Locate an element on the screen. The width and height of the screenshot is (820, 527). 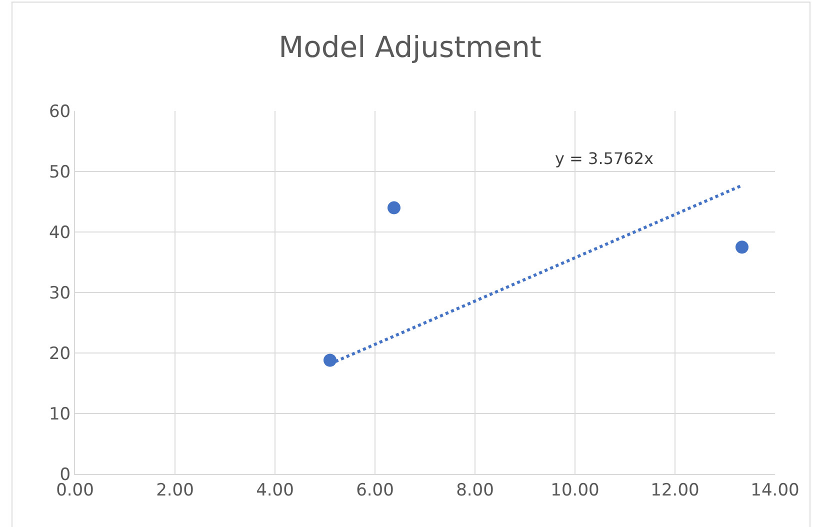
y-tick-label: 60 is located at coordinates (59, 112).